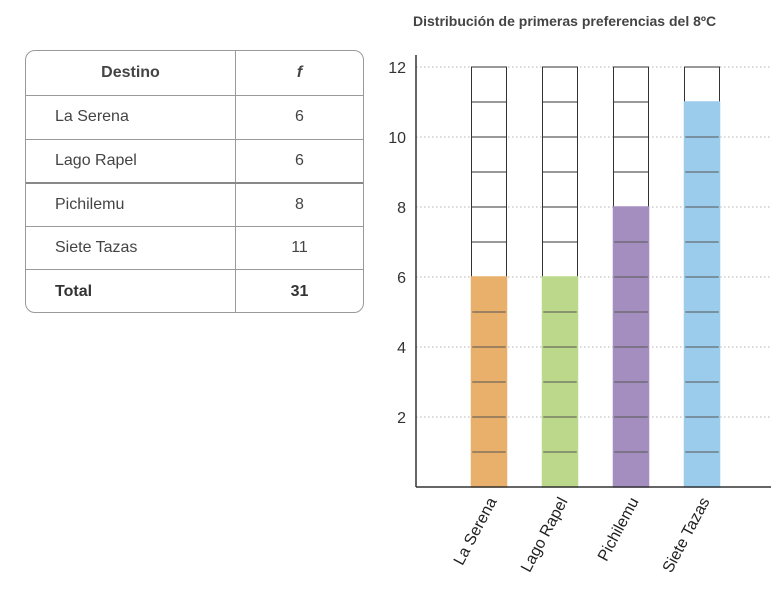  I want to click on f-cell: 11, so click(299, 248).